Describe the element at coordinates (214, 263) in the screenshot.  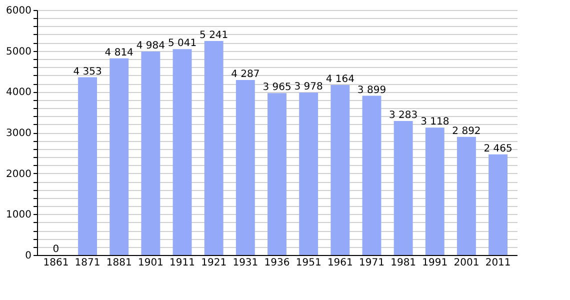
I see `x-tick-label: 1921` at that location.